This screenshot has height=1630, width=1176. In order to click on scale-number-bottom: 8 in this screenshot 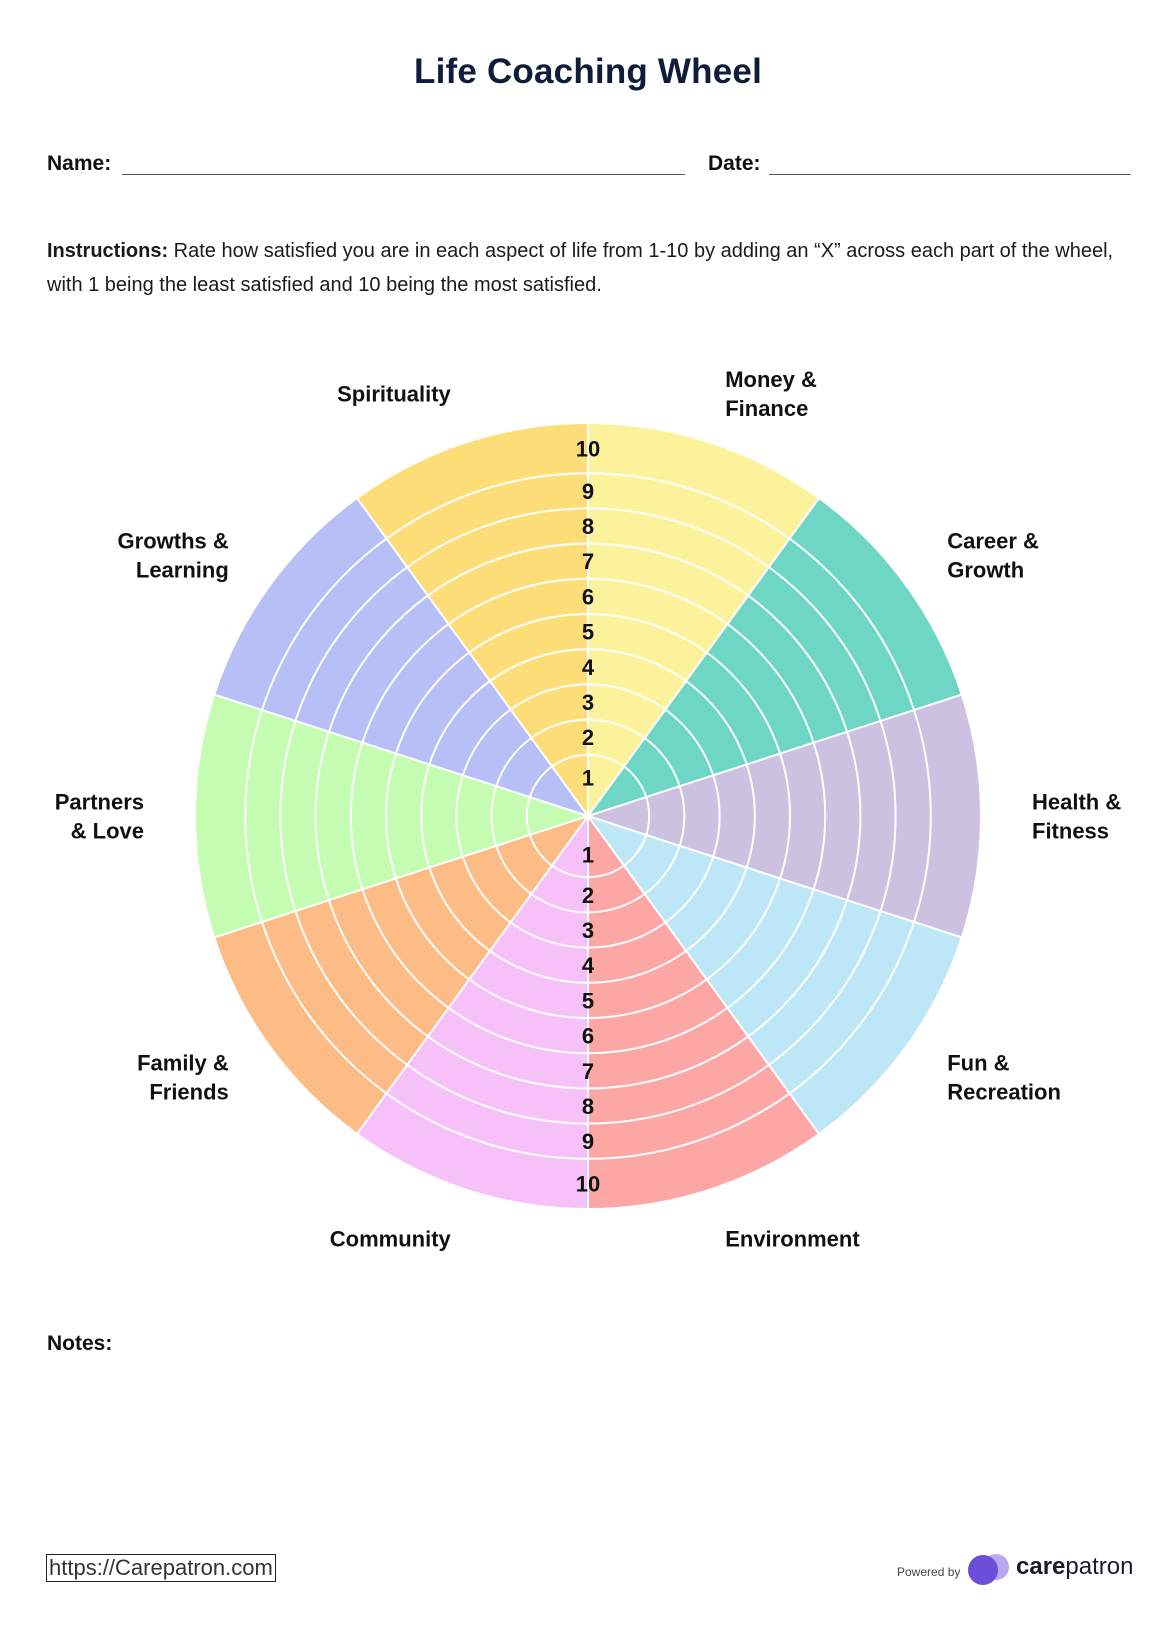, I will do `click(588, 1106)`.